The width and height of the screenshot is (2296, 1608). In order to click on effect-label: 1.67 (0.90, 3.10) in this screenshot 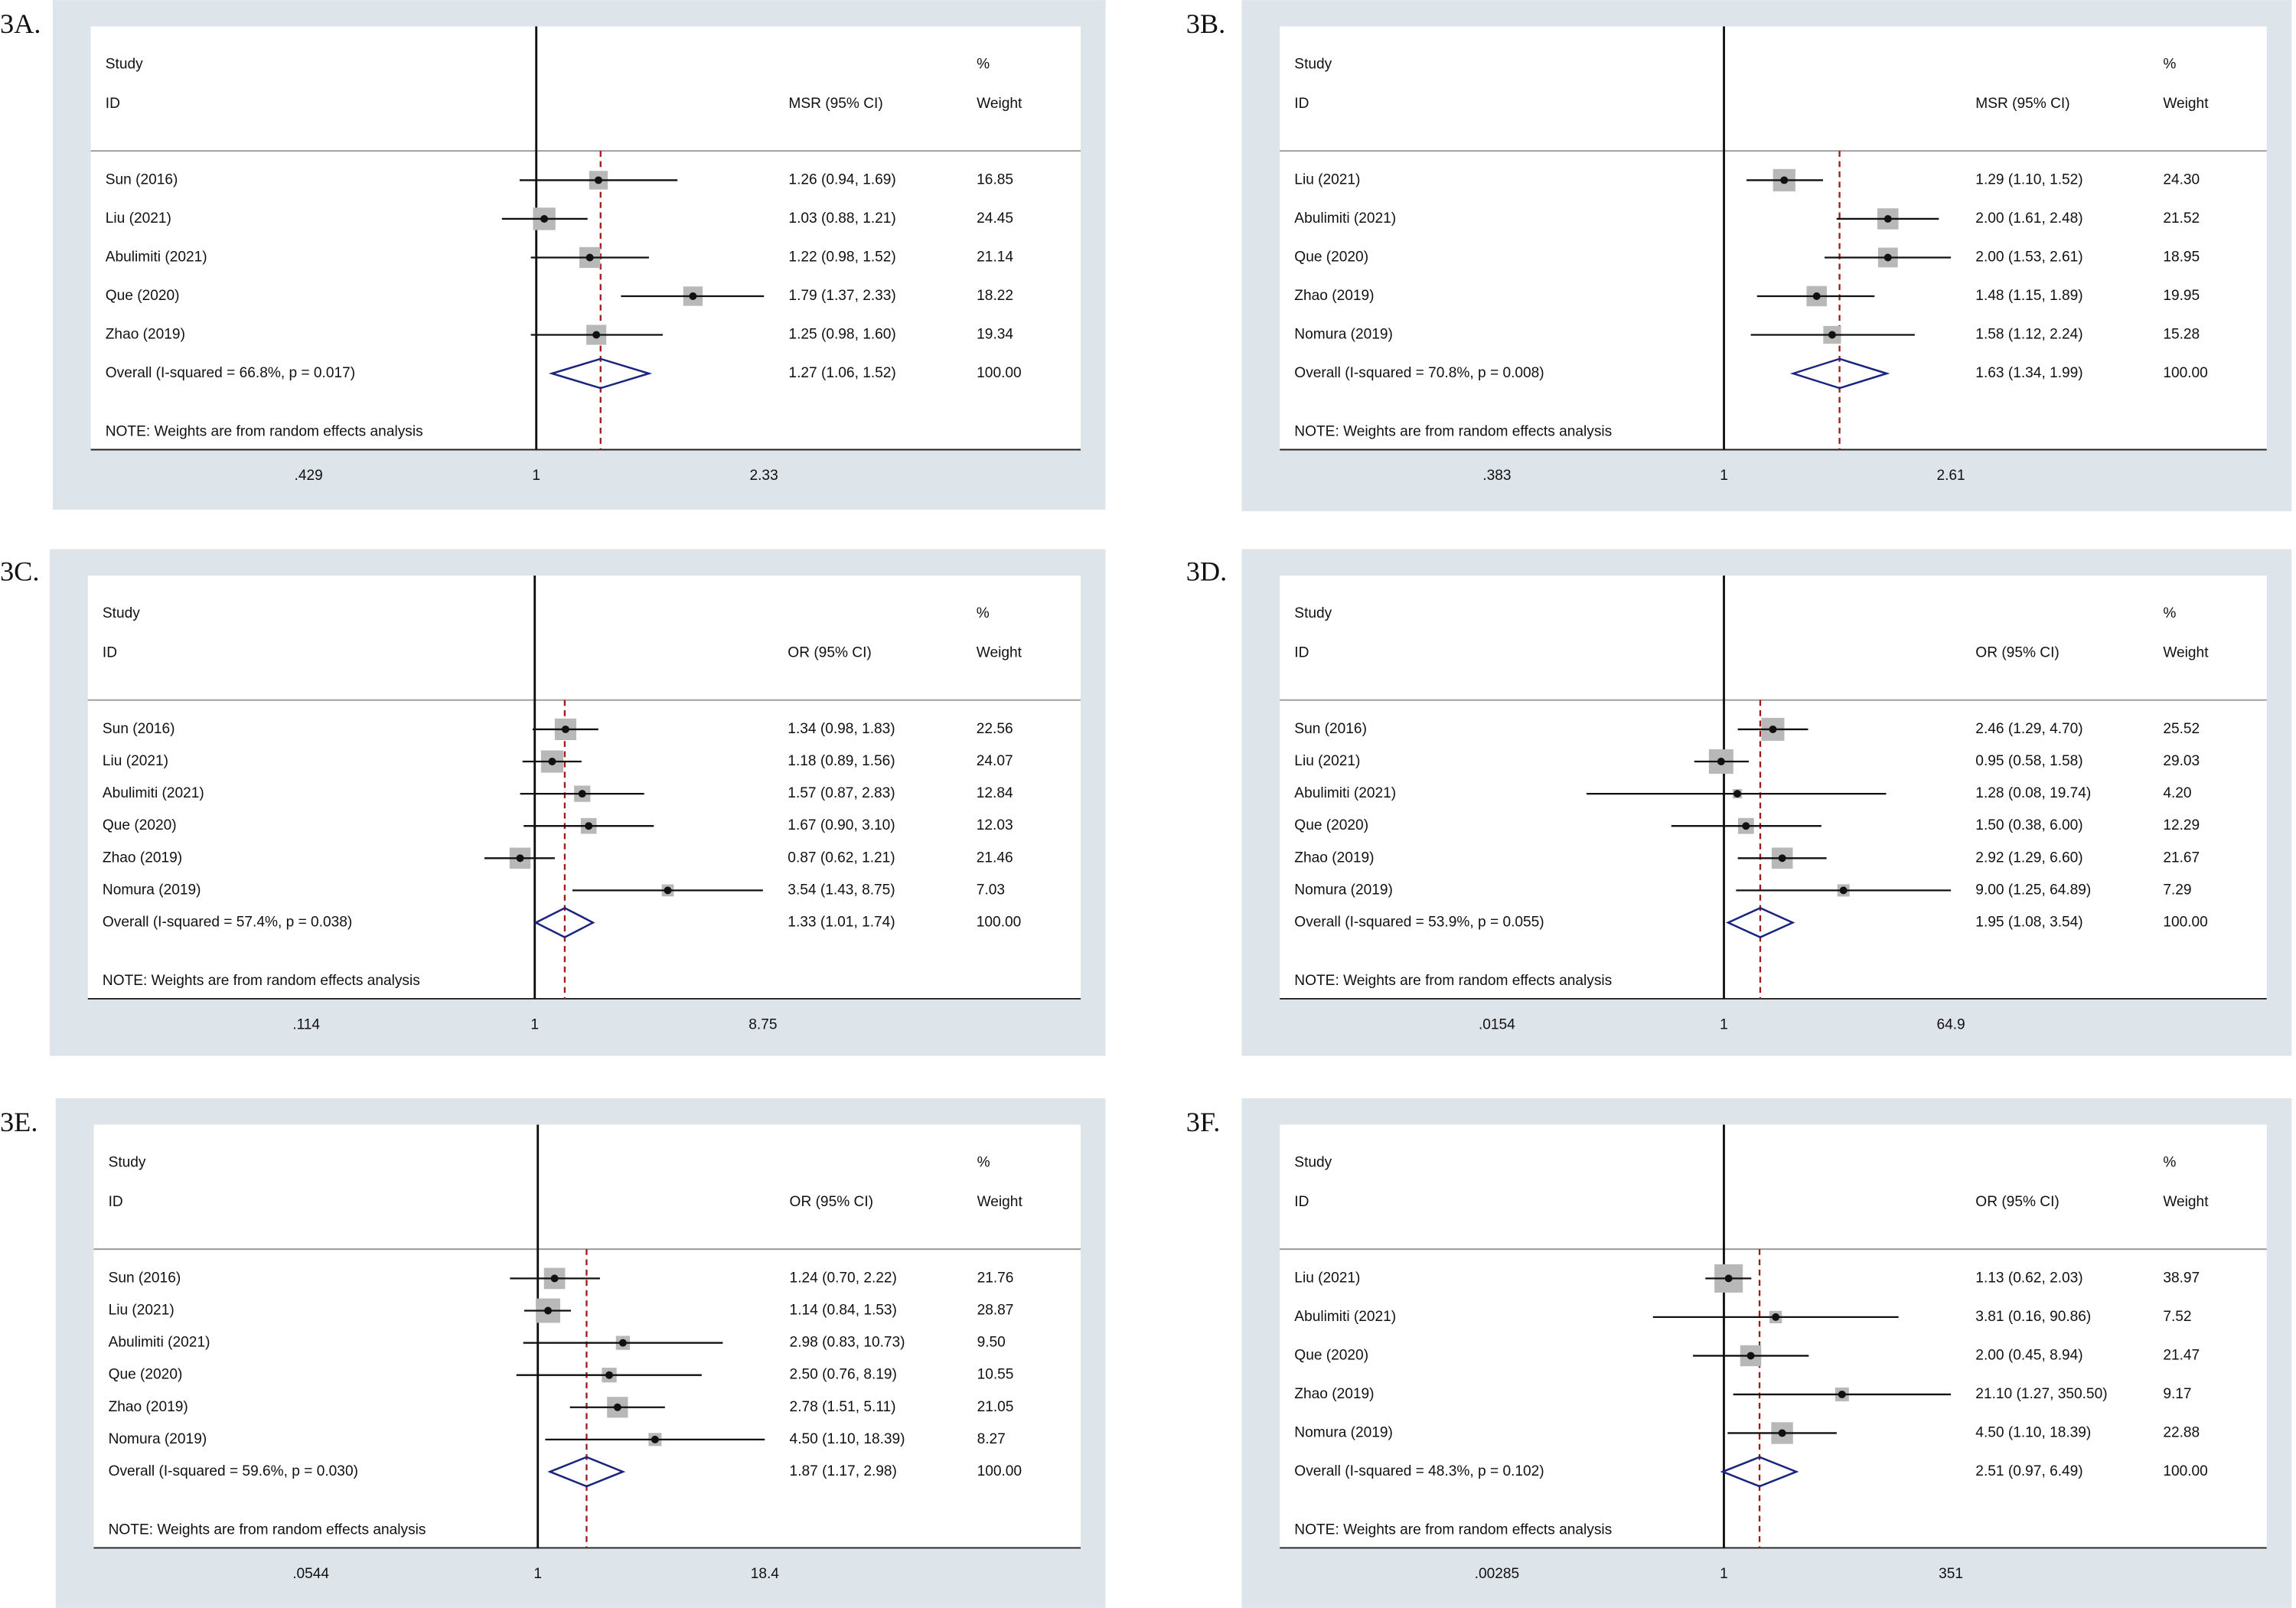, I will do `click(841, 825)`.